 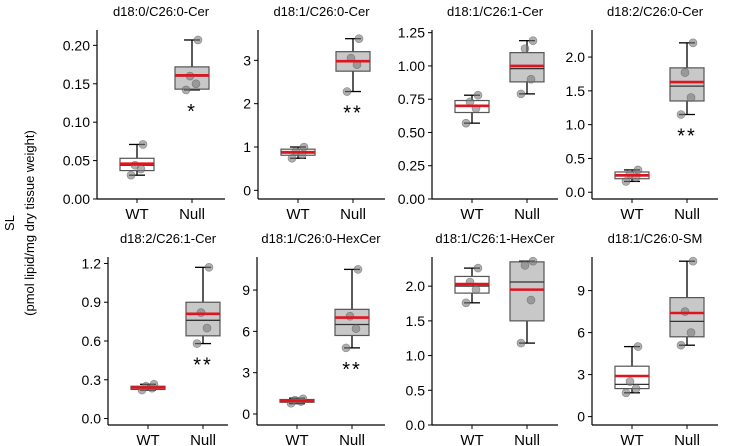 I want to click on significance-marker: *, so click(x=192, y=112).